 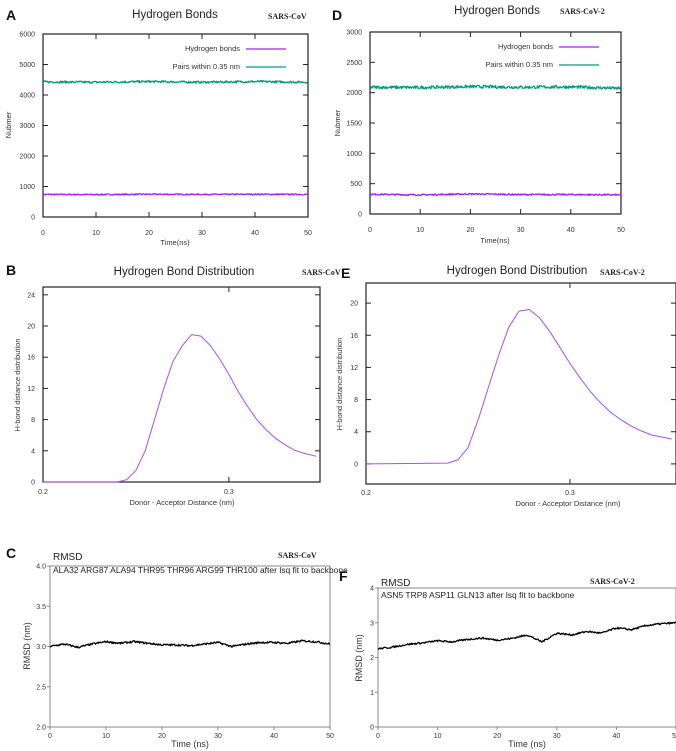 I want to click on panel-label: F, so click(x=343, y=576).